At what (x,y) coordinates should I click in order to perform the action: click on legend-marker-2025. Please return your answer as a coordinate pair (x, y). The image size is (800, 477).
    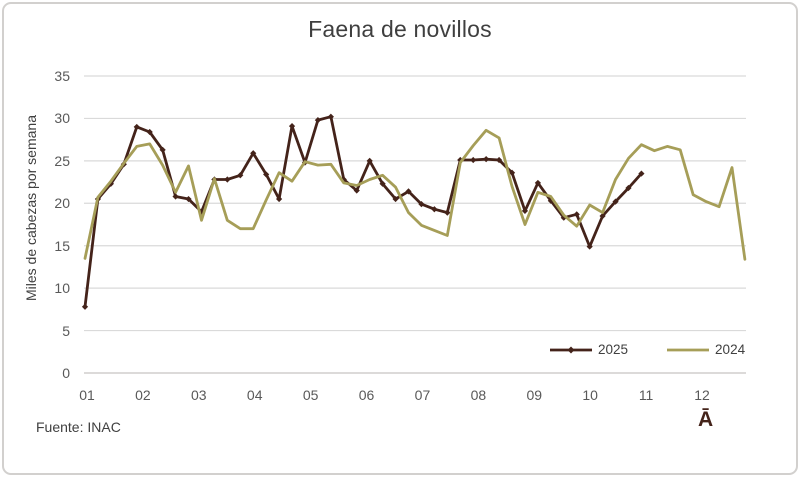
    Looking at the image, I should click on (571, 349).